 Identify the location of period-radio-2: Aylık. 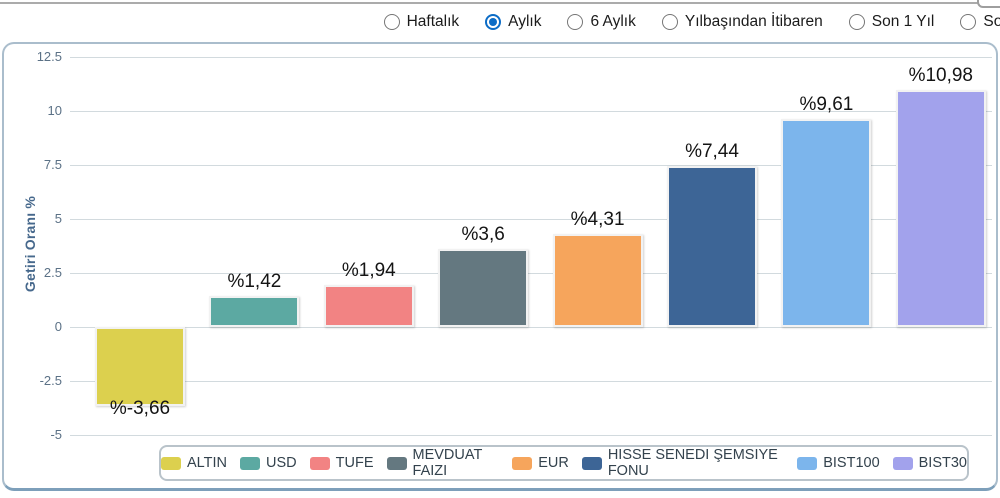
(513, 22).